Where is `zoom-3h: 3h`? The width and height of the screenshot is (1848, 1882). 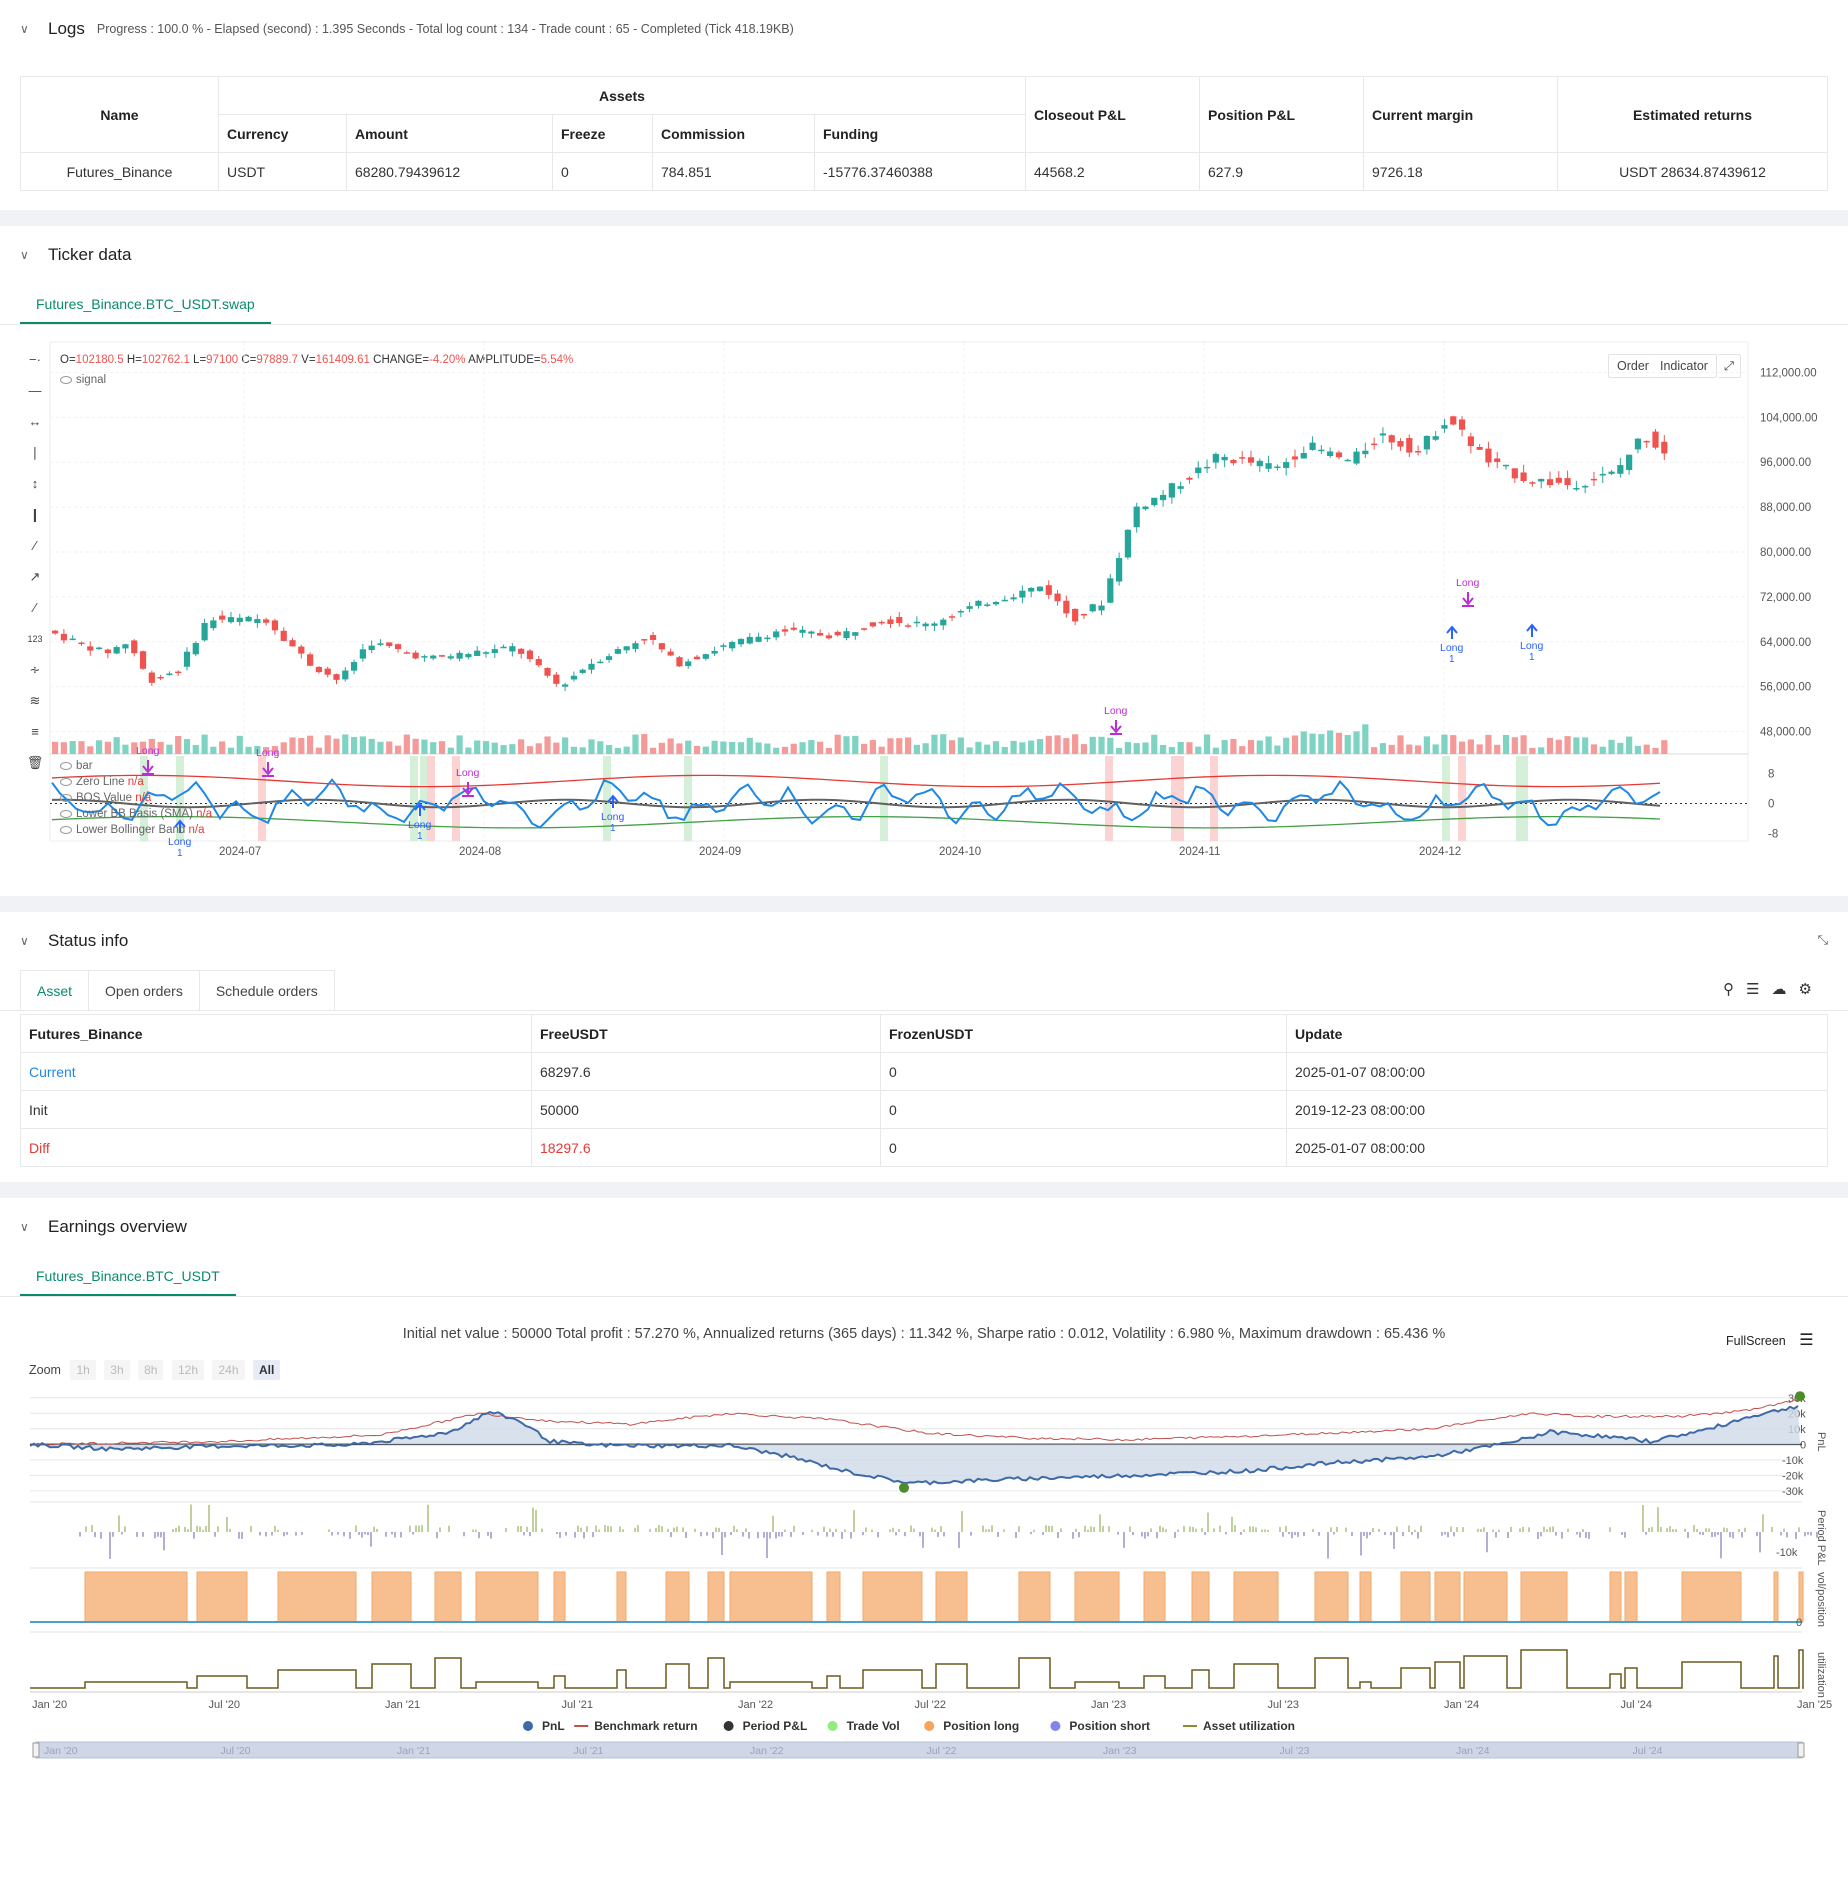
zoom-3h: 3h is located at coordinates (117, 1370).